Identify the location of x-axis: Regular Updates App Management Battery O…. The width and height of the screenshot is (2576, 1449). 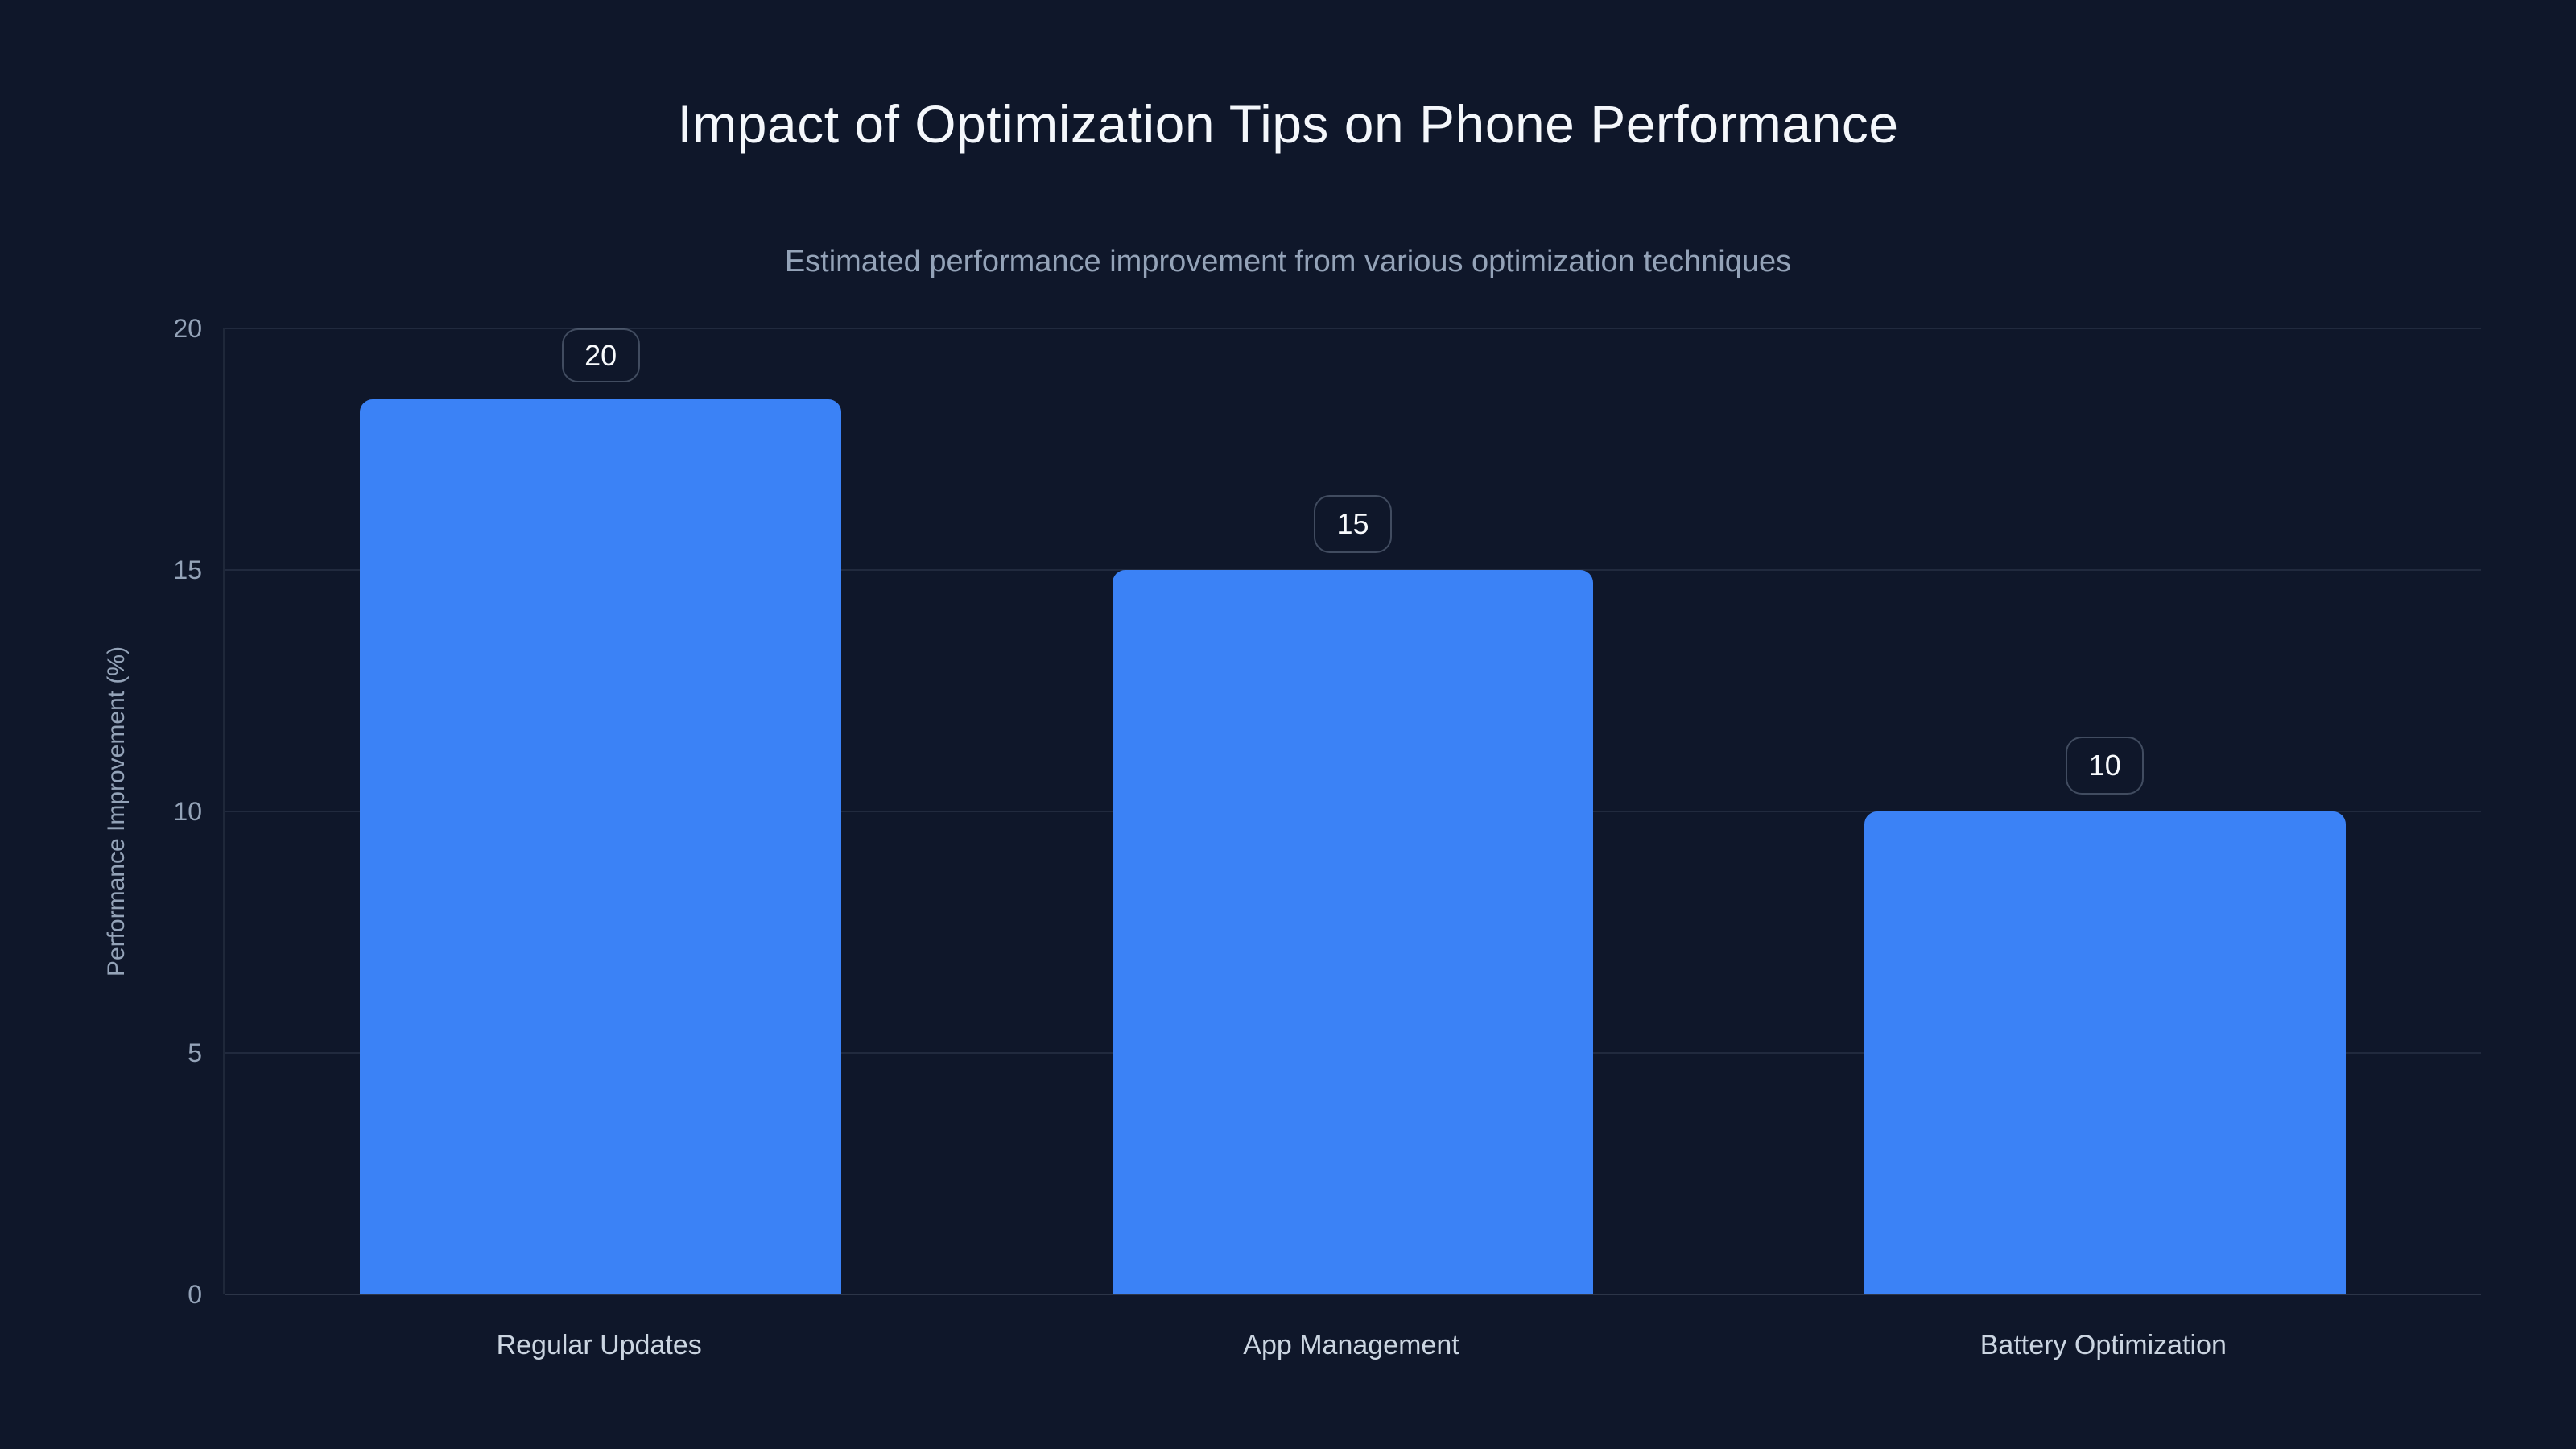
(1351, 1327).